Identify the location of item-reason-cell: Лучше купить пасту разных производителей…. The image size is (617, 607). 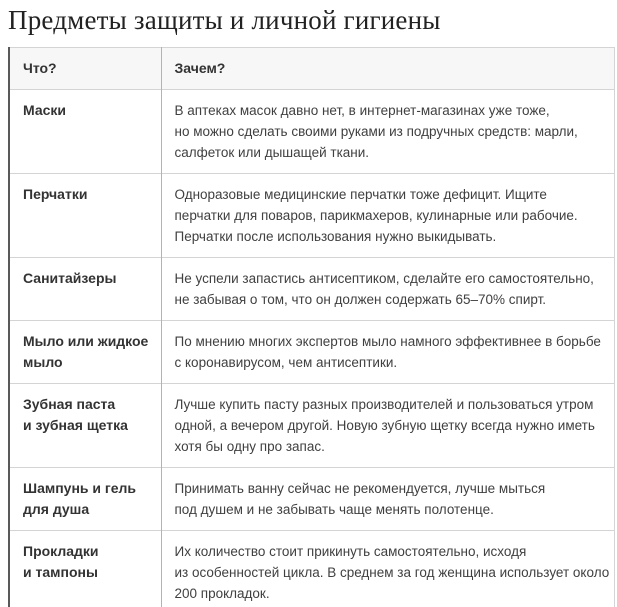
(387, 425).